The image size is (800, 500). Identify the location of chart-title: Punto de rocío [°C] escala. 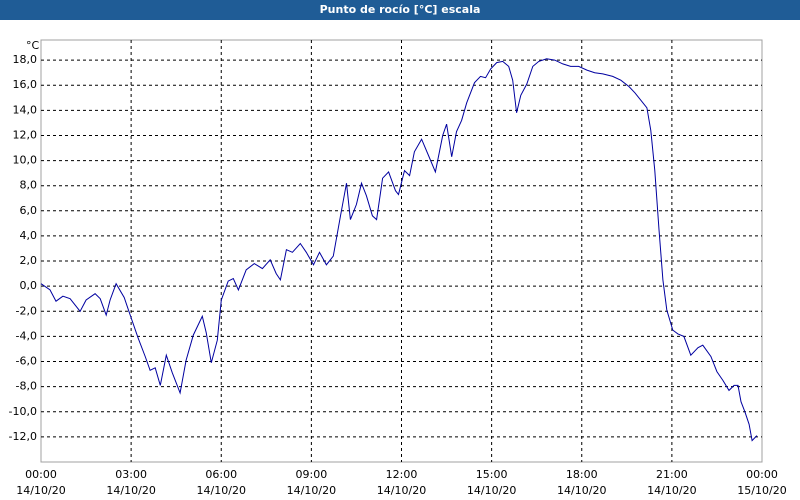
(400, 10).